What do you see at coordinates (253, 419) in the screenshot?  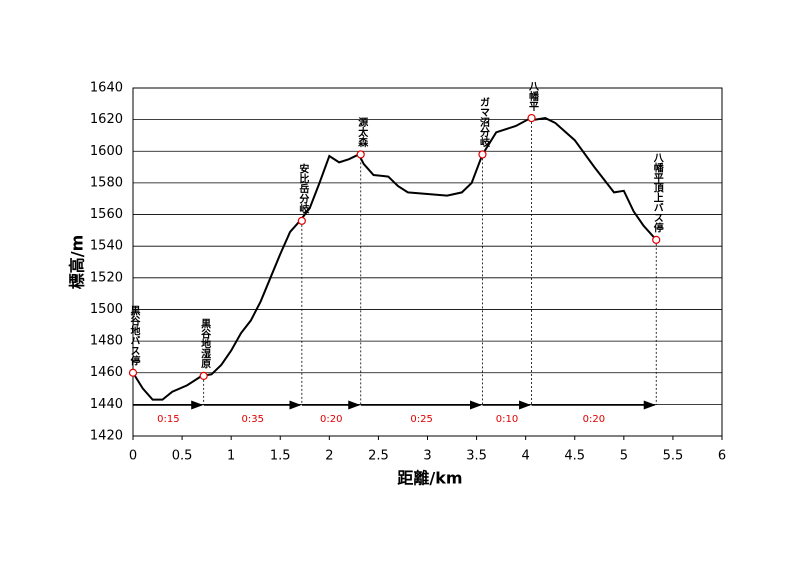 I see `segment-time: 0:35` at bounding box center [253, 419].